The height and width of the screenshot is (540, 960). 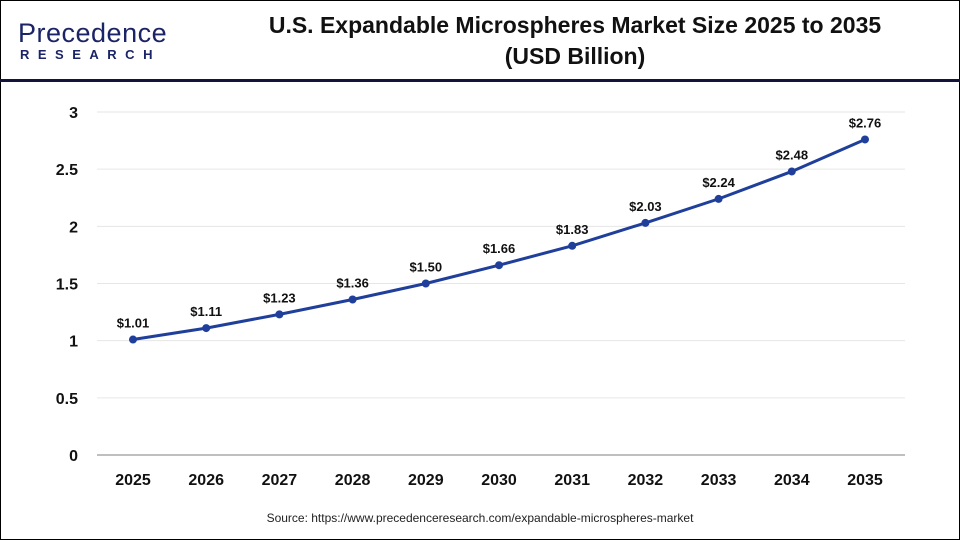 What do you see at coordinates (67, 285) in the screenshot?
I see `y-tick-label: 1.5` at bounding box center [67, 285].